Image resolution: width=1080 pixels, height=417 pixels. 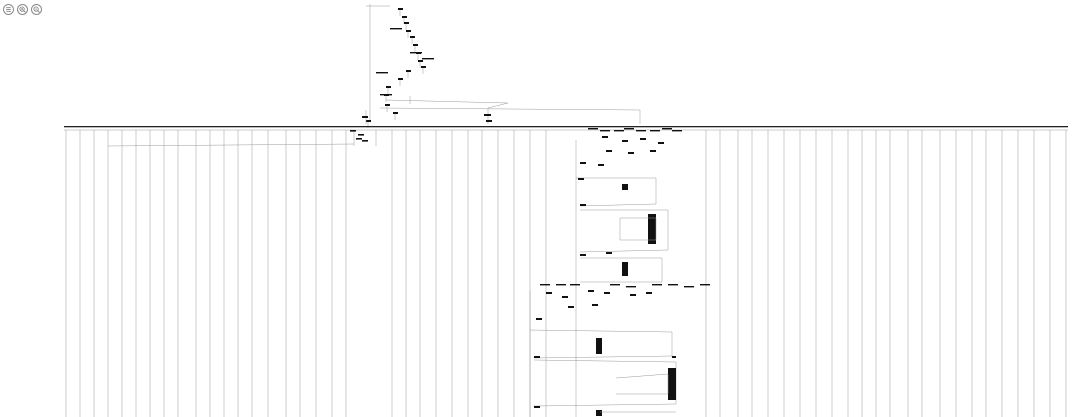 I want to click on zoom-in-icon, so click(x=22, y=9).